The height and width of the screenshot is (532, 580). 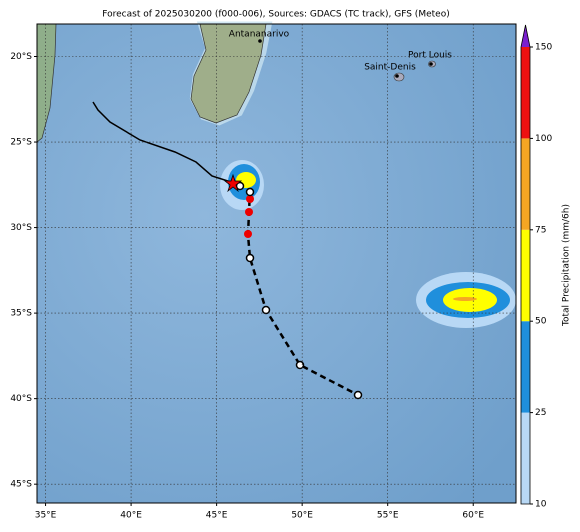 I want to click on colorbar-tick-label: 75, so click(x=540, y=230).